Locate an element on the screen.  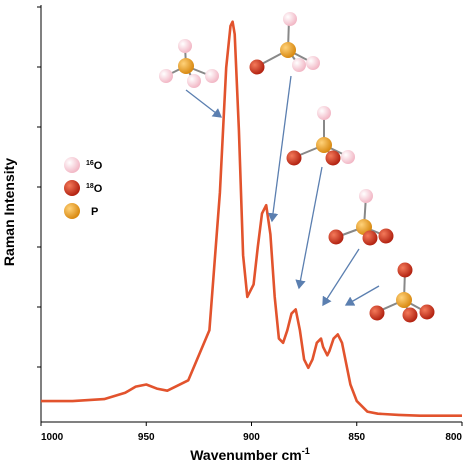
x-ticks is located at coordinates (251, 424).